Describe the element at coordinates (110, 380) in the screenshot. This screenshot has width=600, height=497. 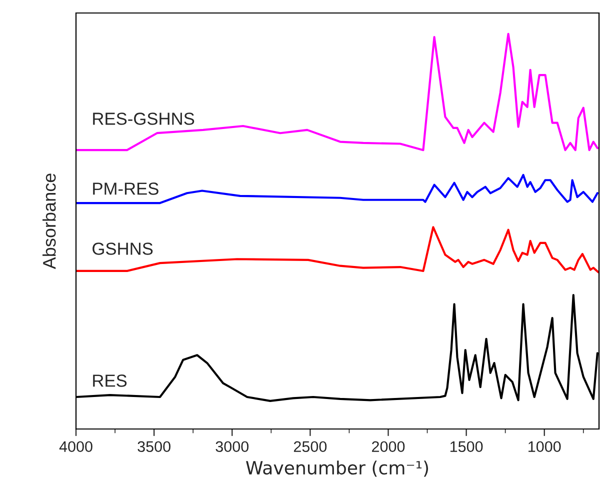
I see `series-label: RES` at that location.